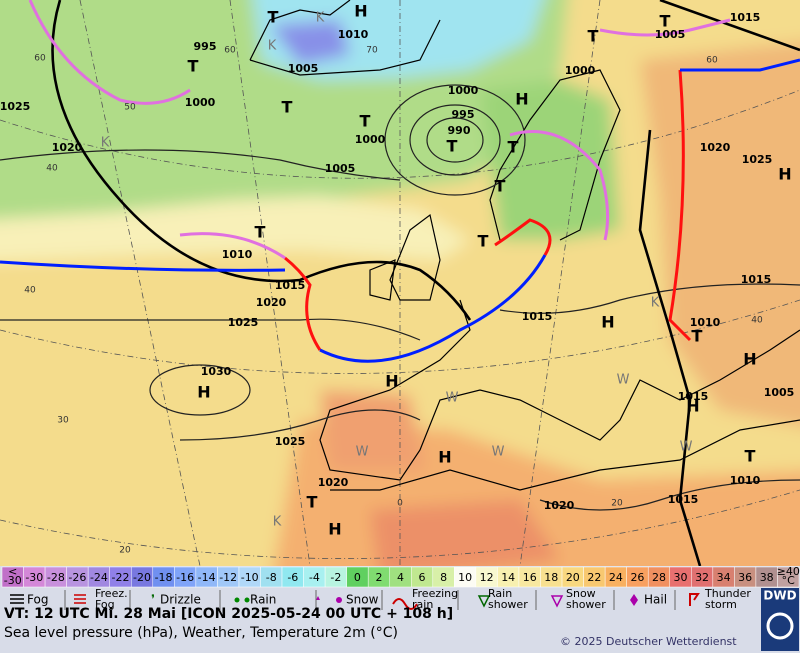  Describe the element at coordinates (12, 572) in the screenshot. I see `scale-label: <` at that location.